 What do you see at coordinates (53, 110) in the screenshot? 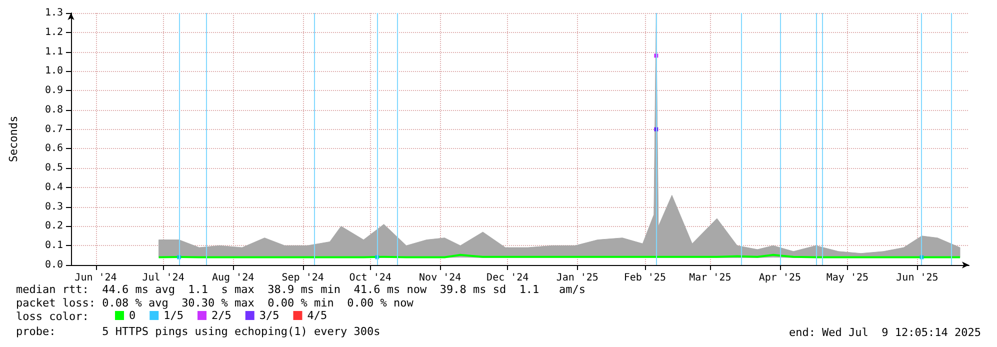
I see `y-tick-label: 0.8` at bounding box center [53, 110].